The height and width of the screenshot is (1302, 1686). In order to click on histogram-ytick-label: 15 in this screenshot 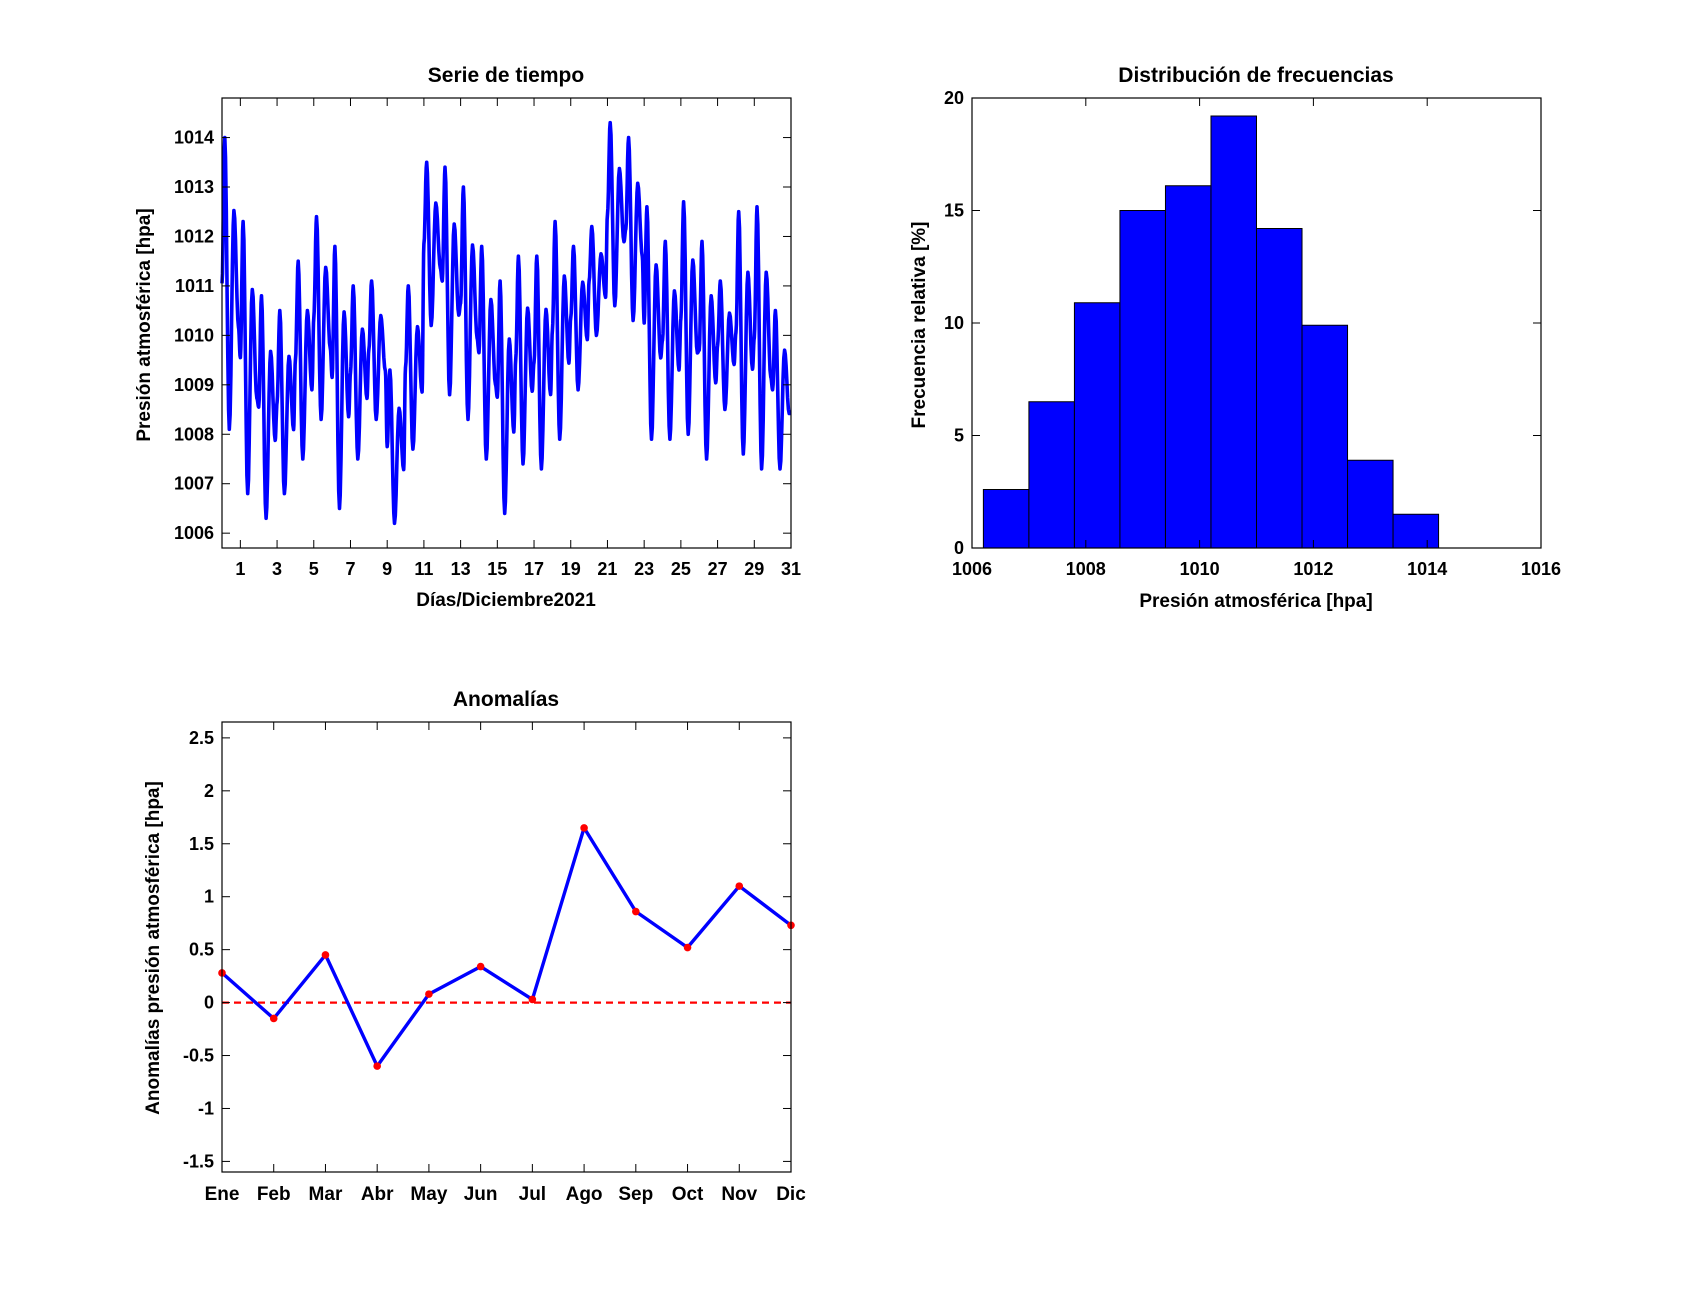, I will do `click(954, 211)`.